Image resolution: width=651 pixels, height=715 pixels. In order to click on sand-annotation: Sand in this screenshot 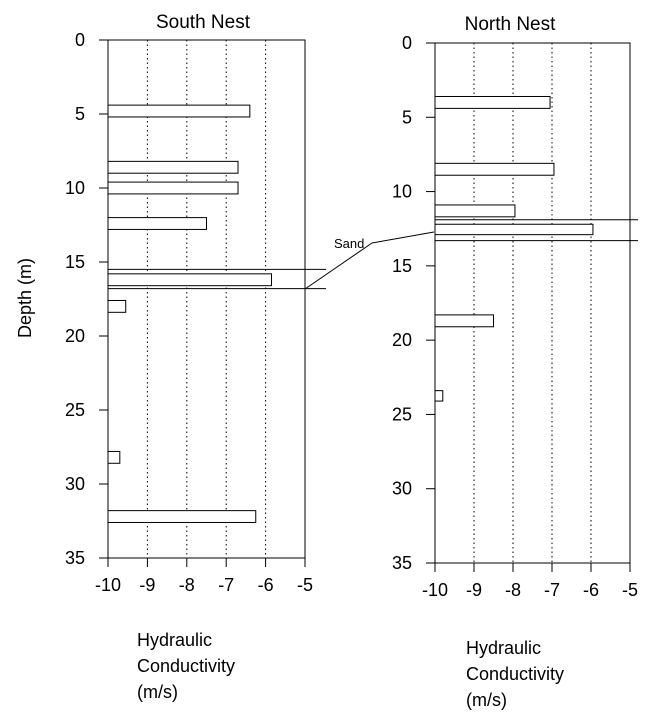, I will do `click(369, 260)`.